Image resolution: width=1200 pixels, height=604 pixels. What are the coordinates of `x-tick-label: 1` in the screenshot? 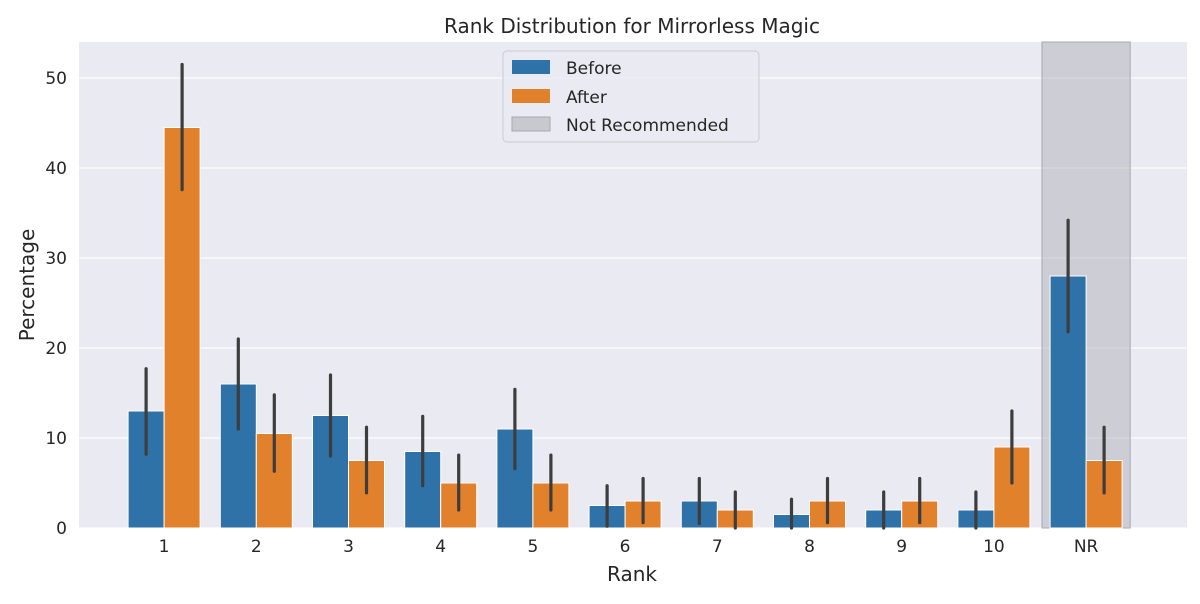 It's located at (164, 547).